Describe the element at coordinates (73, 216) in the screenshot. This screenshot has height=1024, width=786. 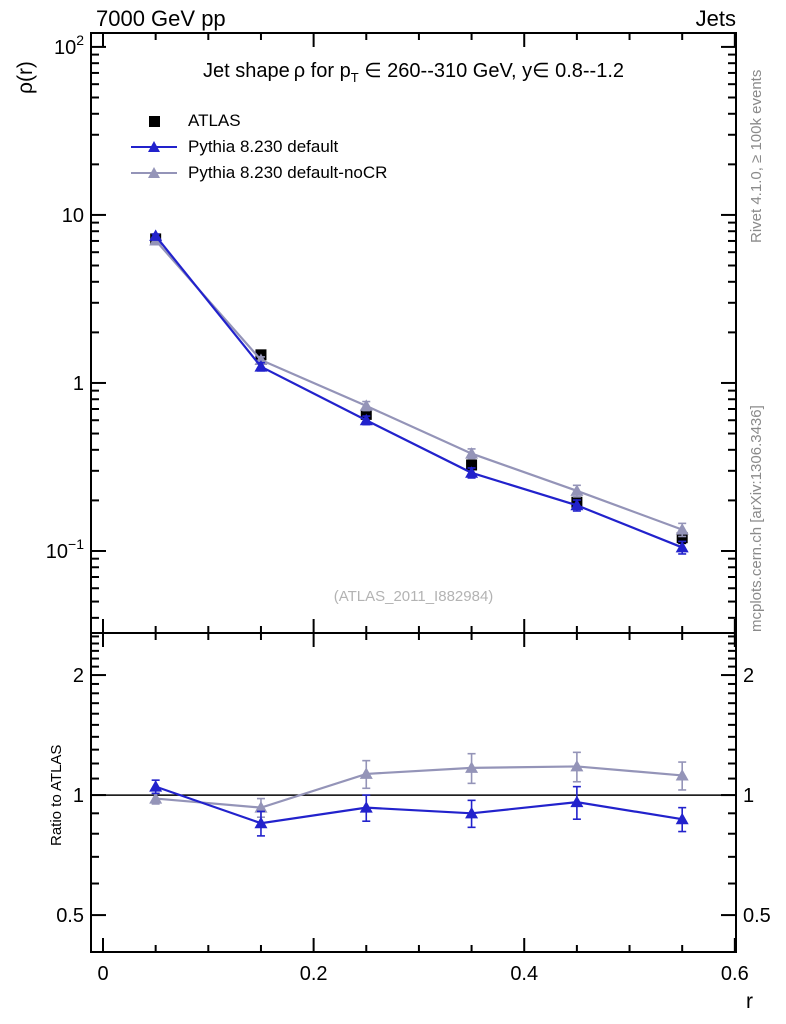
I see `svg-text: 10` at that location.